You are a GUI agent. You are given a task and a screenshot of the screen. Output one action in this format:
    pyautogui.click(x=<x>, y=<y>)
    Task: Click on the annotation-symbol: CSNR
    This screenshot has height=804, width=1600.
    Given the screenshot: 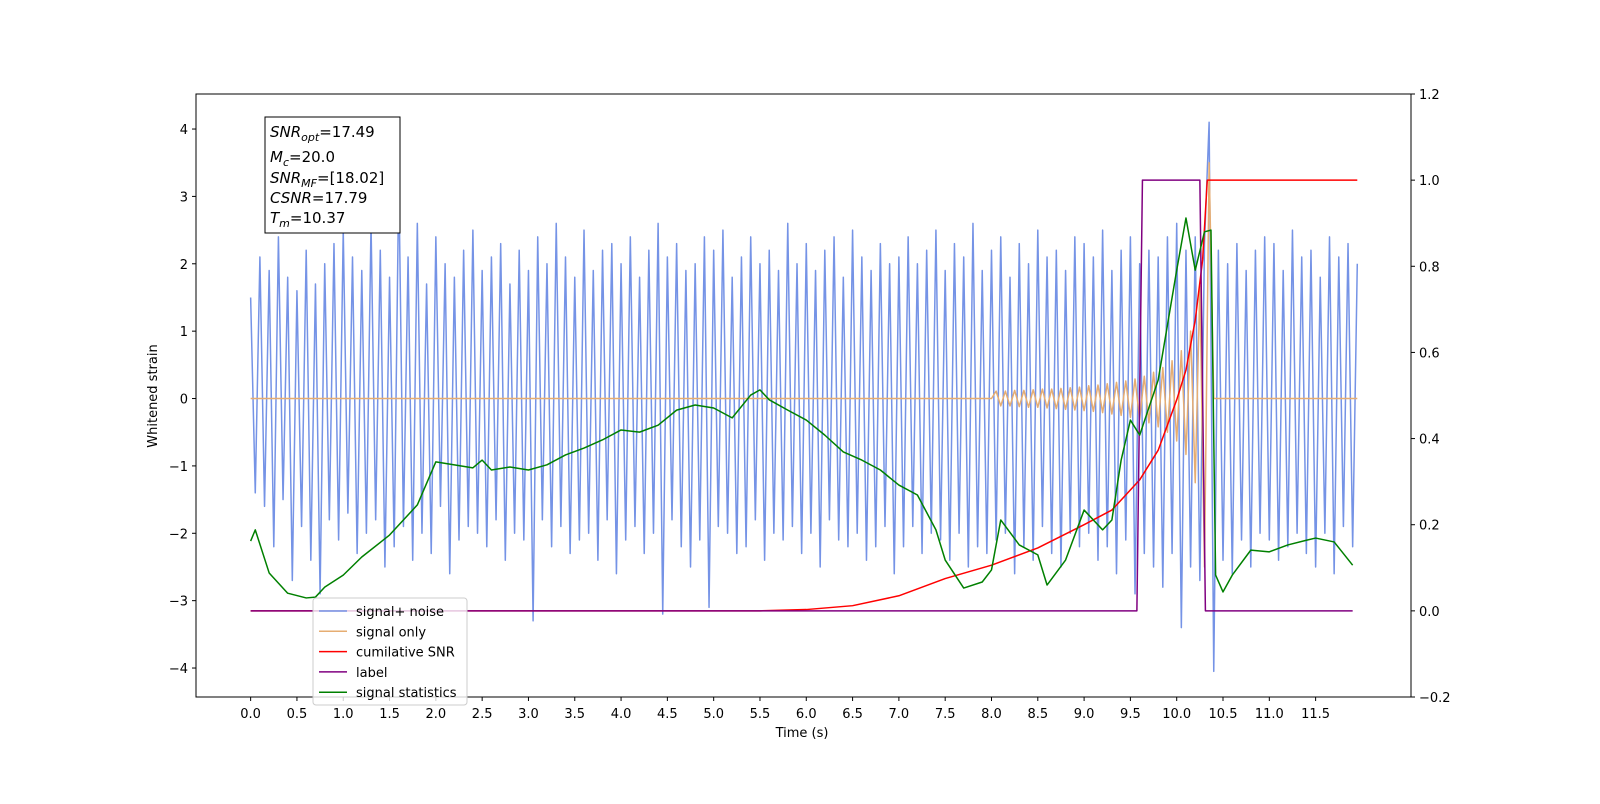 What is the action you would take?
    pyautogui.click(x=291, y=198)
    